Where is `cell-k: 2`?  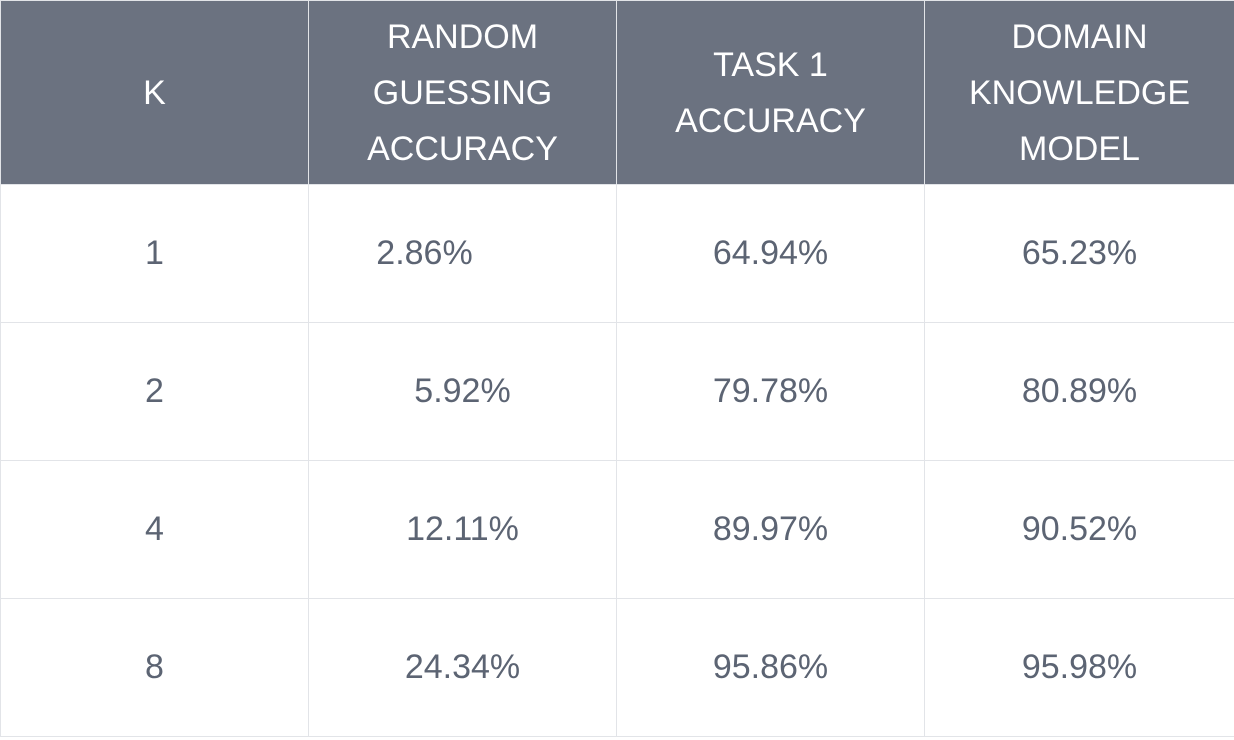
cell-k: 2 is located at coordinates (154, 391).